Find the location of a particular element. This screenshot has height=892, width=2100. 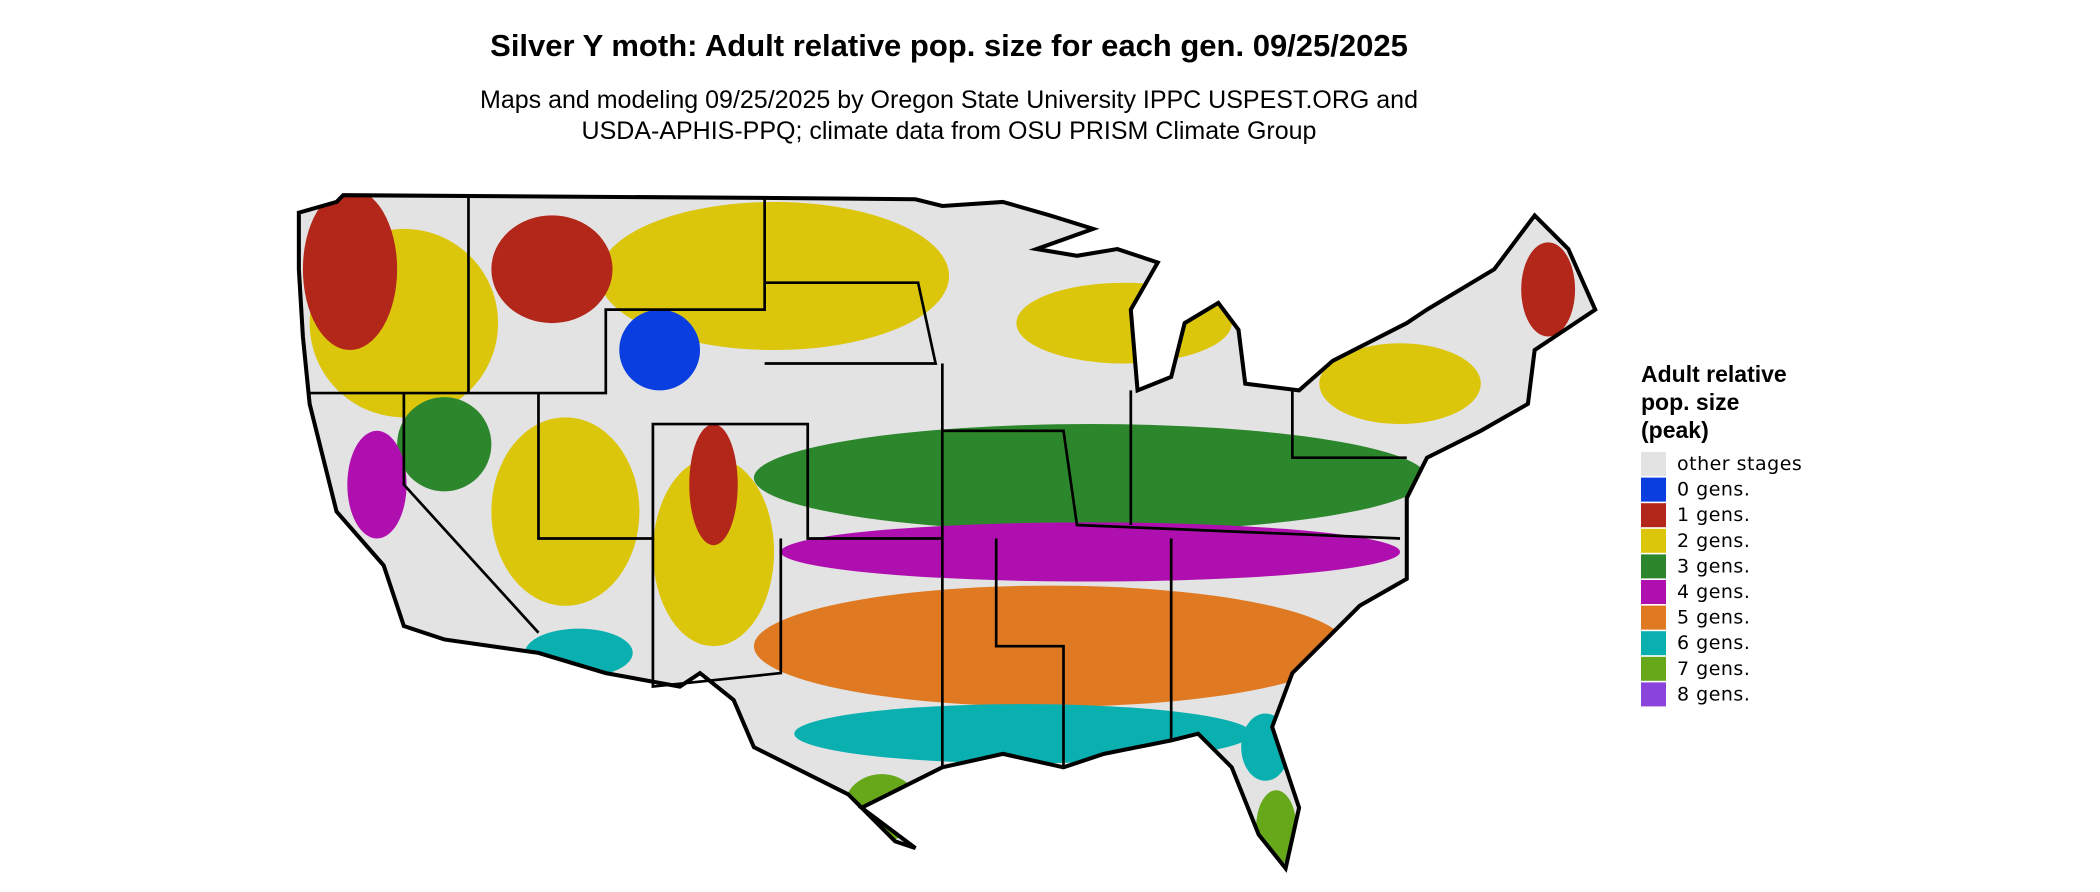

legend-title: pop. size is located at coordinates (1690, 402).